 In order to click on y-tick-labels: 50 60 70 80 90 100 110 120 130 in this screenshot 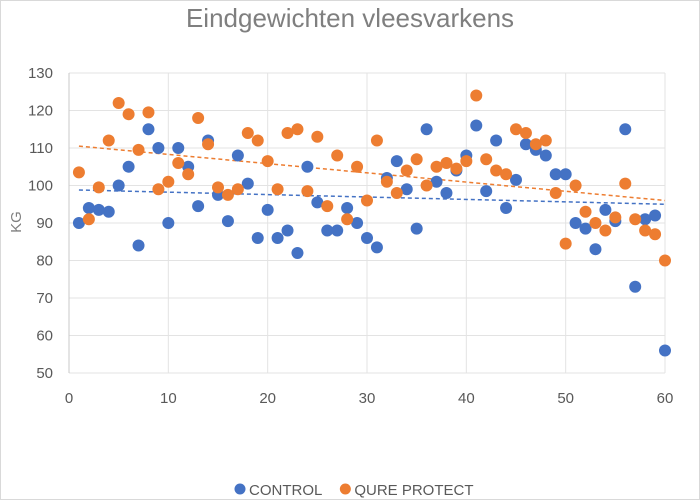, I will do `click(40, 223)`.